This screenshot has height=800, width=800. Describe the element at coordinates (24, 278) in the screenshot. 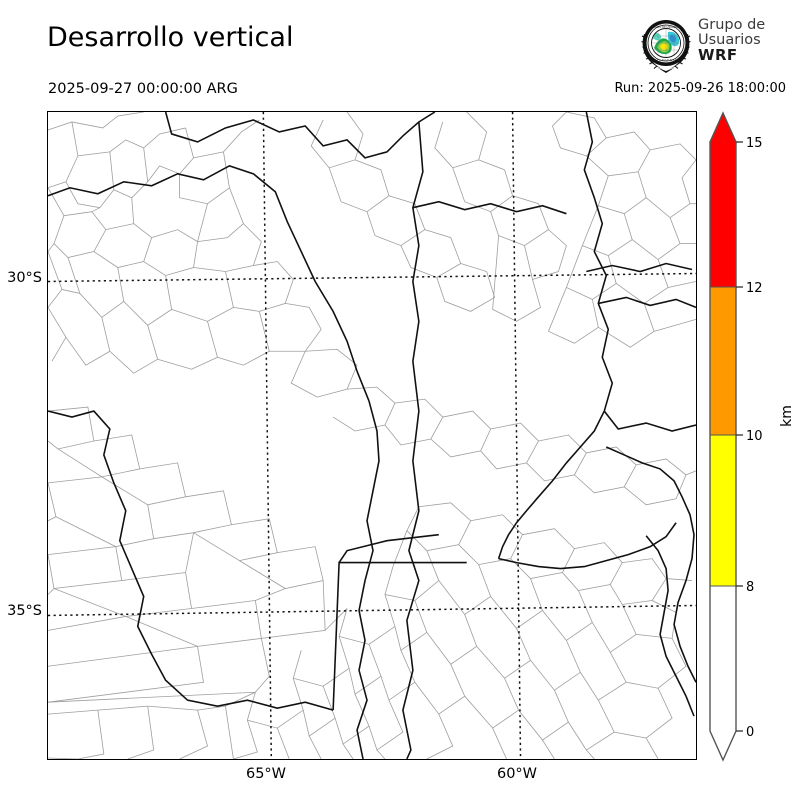

I see `lat-label-30s: 30°S` at that location.